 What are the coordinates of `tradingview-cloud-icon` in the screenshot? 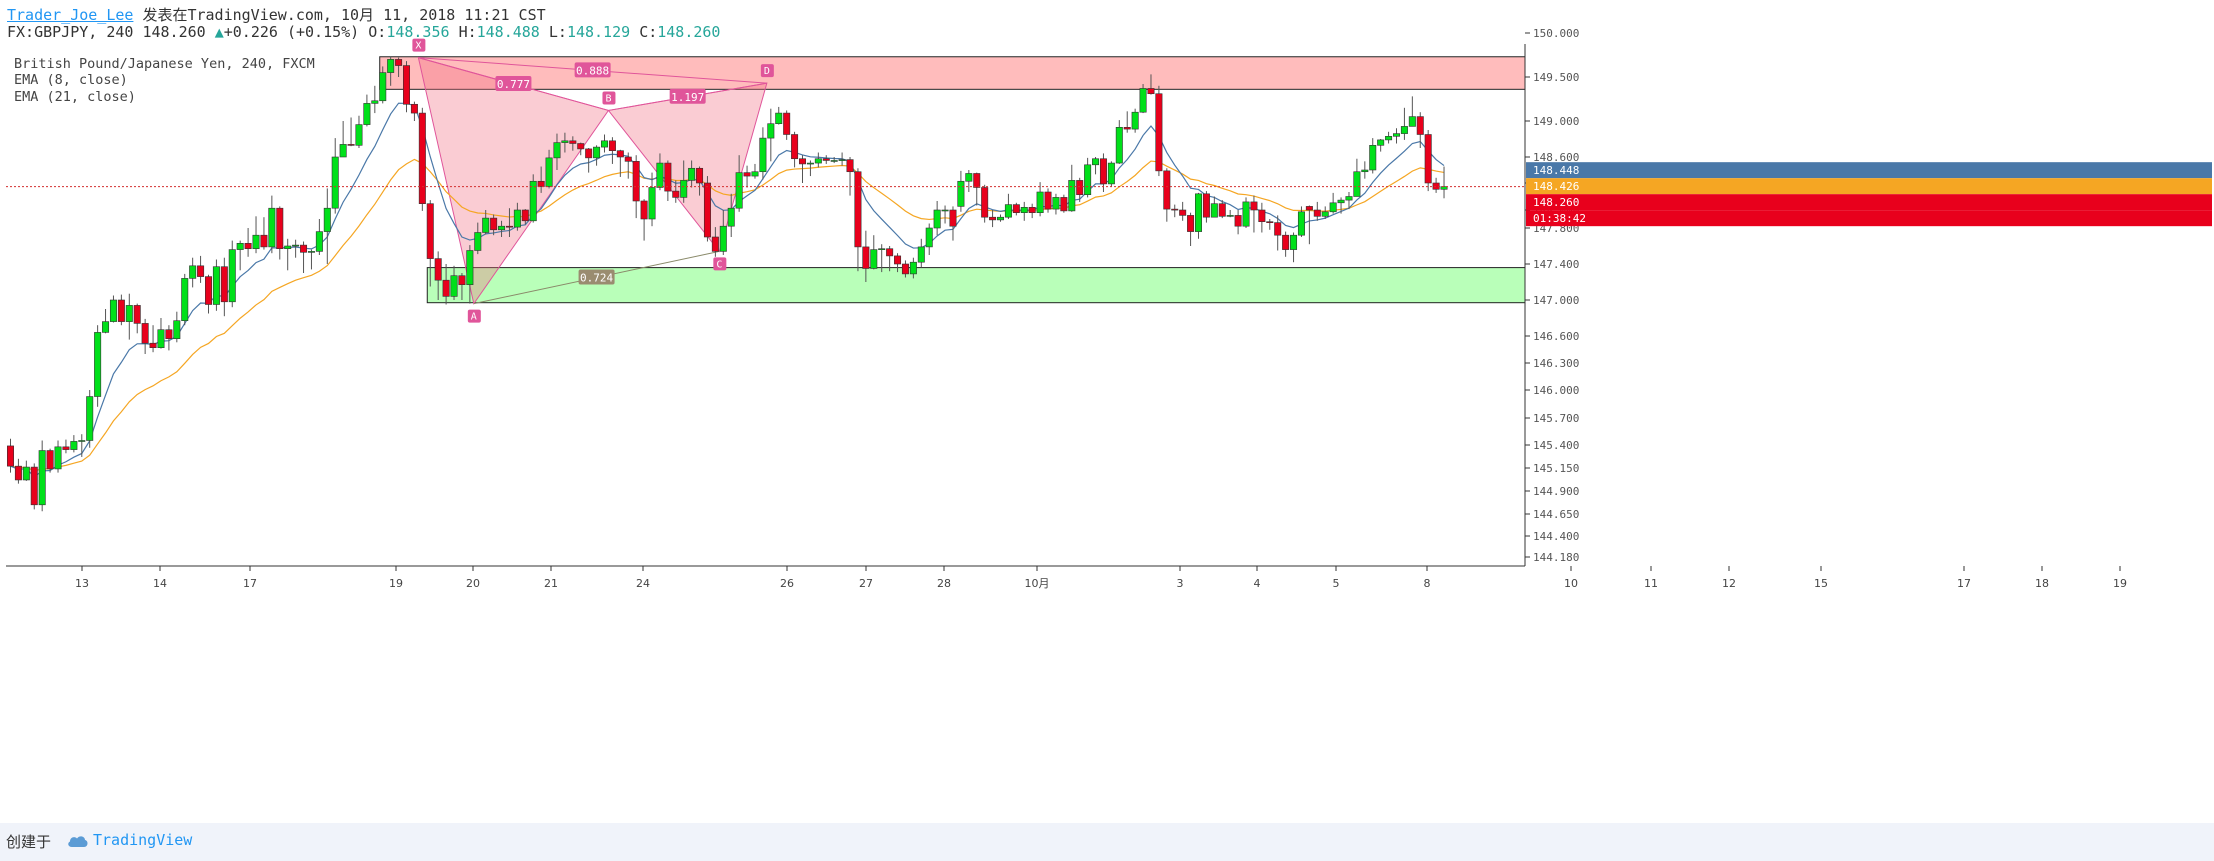 It's located at (78, 841).